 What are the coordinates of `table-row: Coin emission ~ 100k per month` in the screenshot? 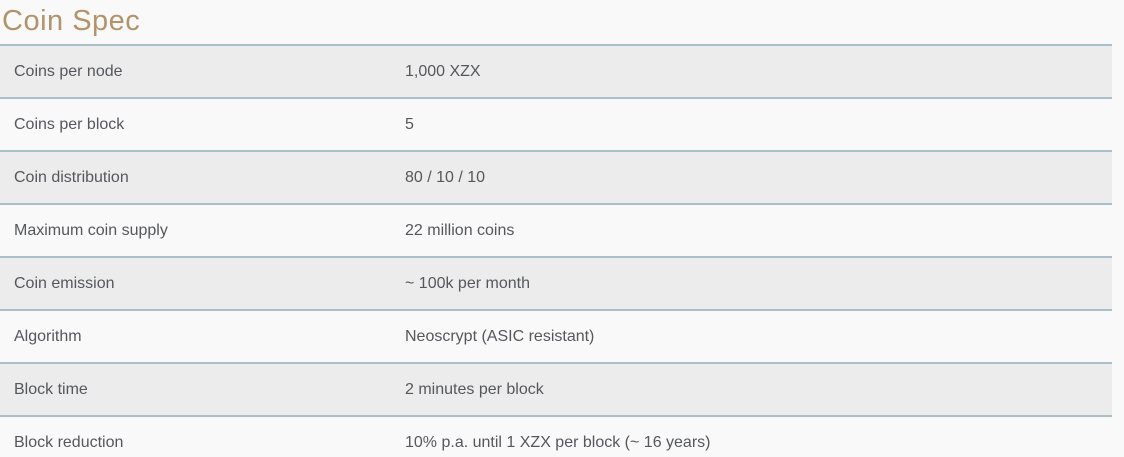 It's located at (556, 282).